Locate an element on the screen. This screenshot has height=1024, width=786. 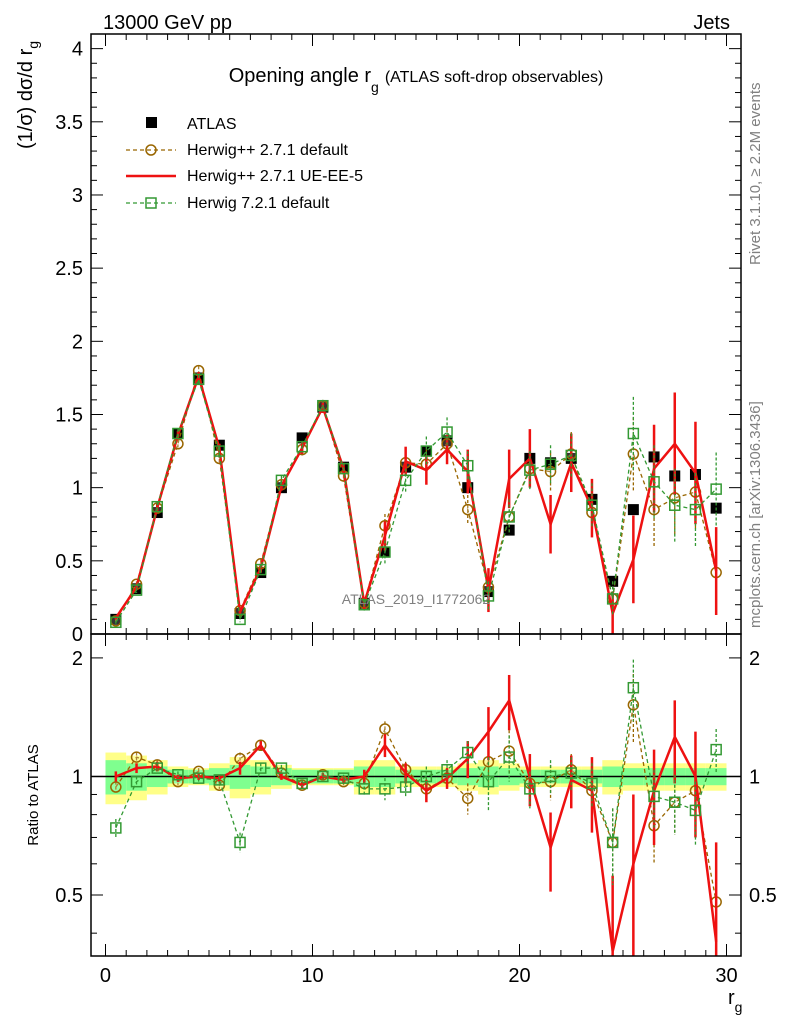
x-tick-label: 10 is located at coordinates (312, 976).